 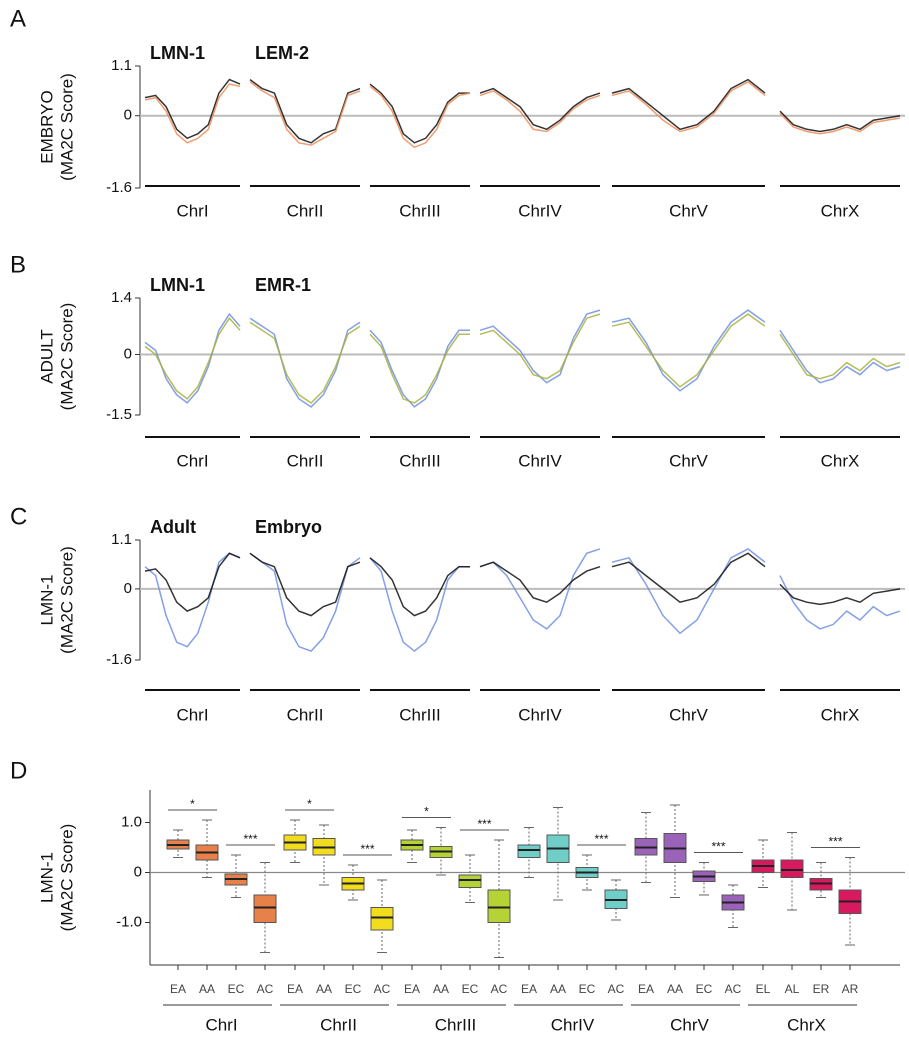 What do you see at coordinates (173, 527) in the screenshot?
I see `legend-label: Adult` at bounding box center [173, 527].